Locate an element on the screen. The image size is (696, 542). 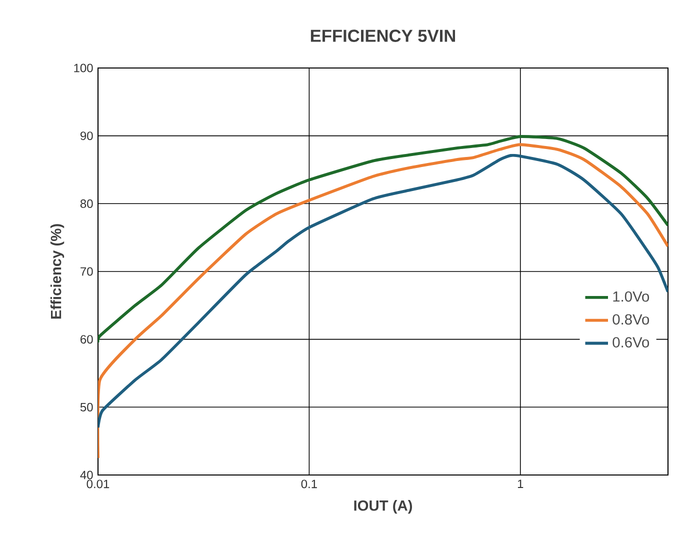
chart-title: EFFICIENCY 5VIN is located at coordinates (383, 36).